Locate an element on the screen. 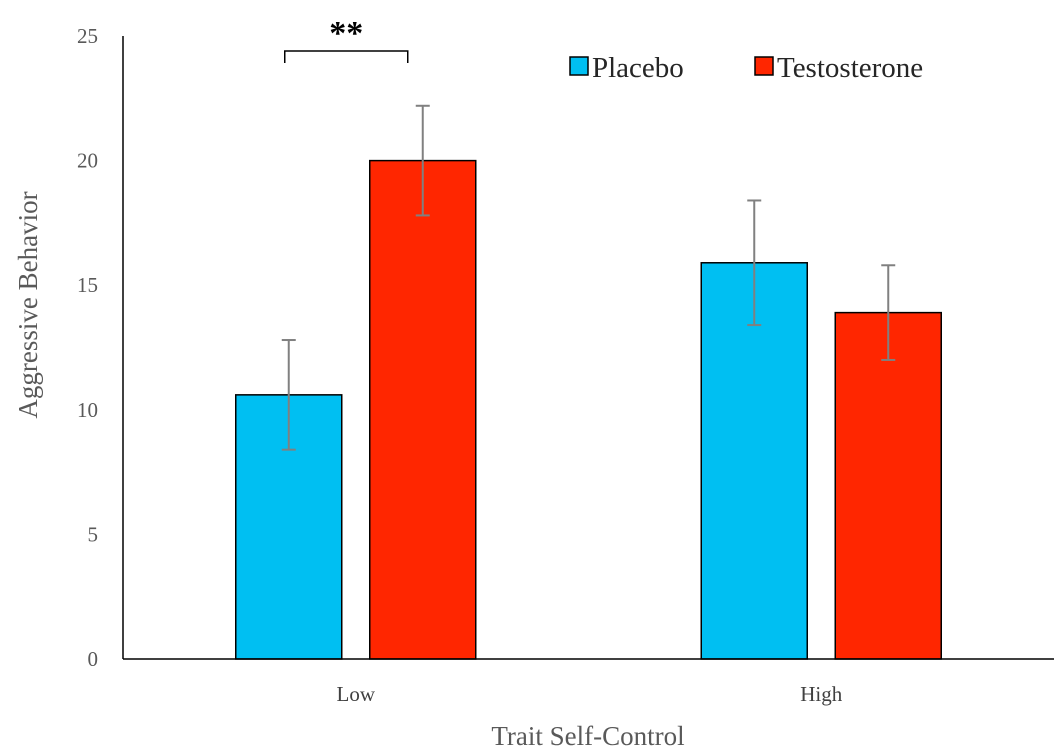 The height and width of the screenshot is (755, 1054). significance-stars: ** is located at coordinates (346, 33).